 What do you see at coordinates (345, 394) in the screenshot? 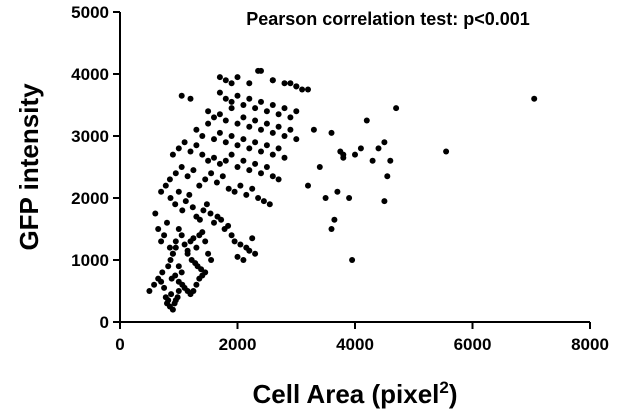
I see `x-axis-title-main: Cell Area (pixel` at bounding box center [345, 394].